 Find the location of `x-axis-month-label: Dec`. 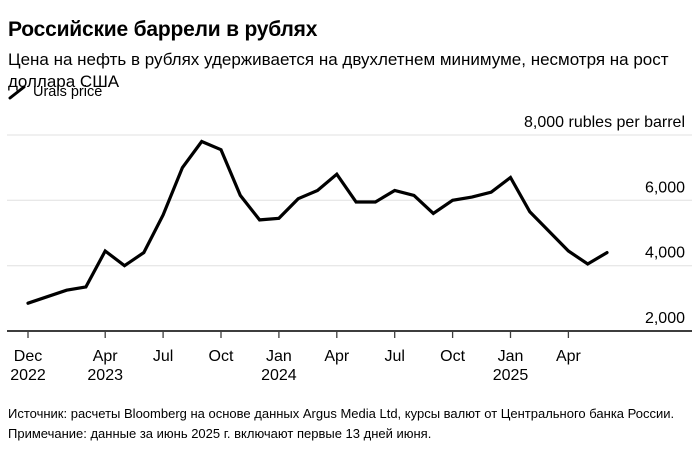

x-axis-month-label: Dec is located at coordinates (28, 356).